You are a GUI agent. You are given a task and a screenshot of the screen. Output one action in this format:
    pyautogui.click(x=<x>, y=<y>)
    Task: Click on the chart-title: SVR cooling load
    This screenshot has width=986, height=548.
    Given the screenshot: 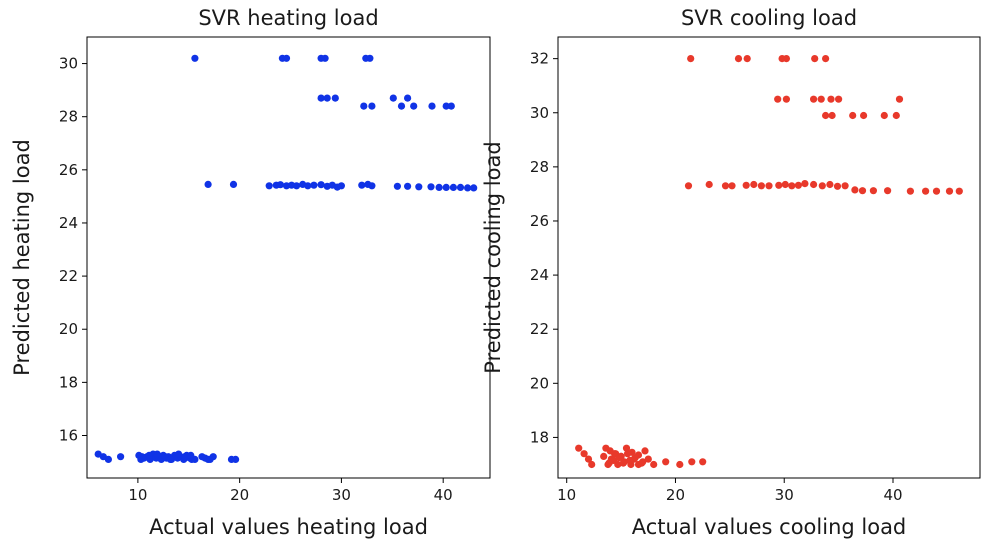 What is the action you would take?
    pyautogui.click(x=769, y=18)
    